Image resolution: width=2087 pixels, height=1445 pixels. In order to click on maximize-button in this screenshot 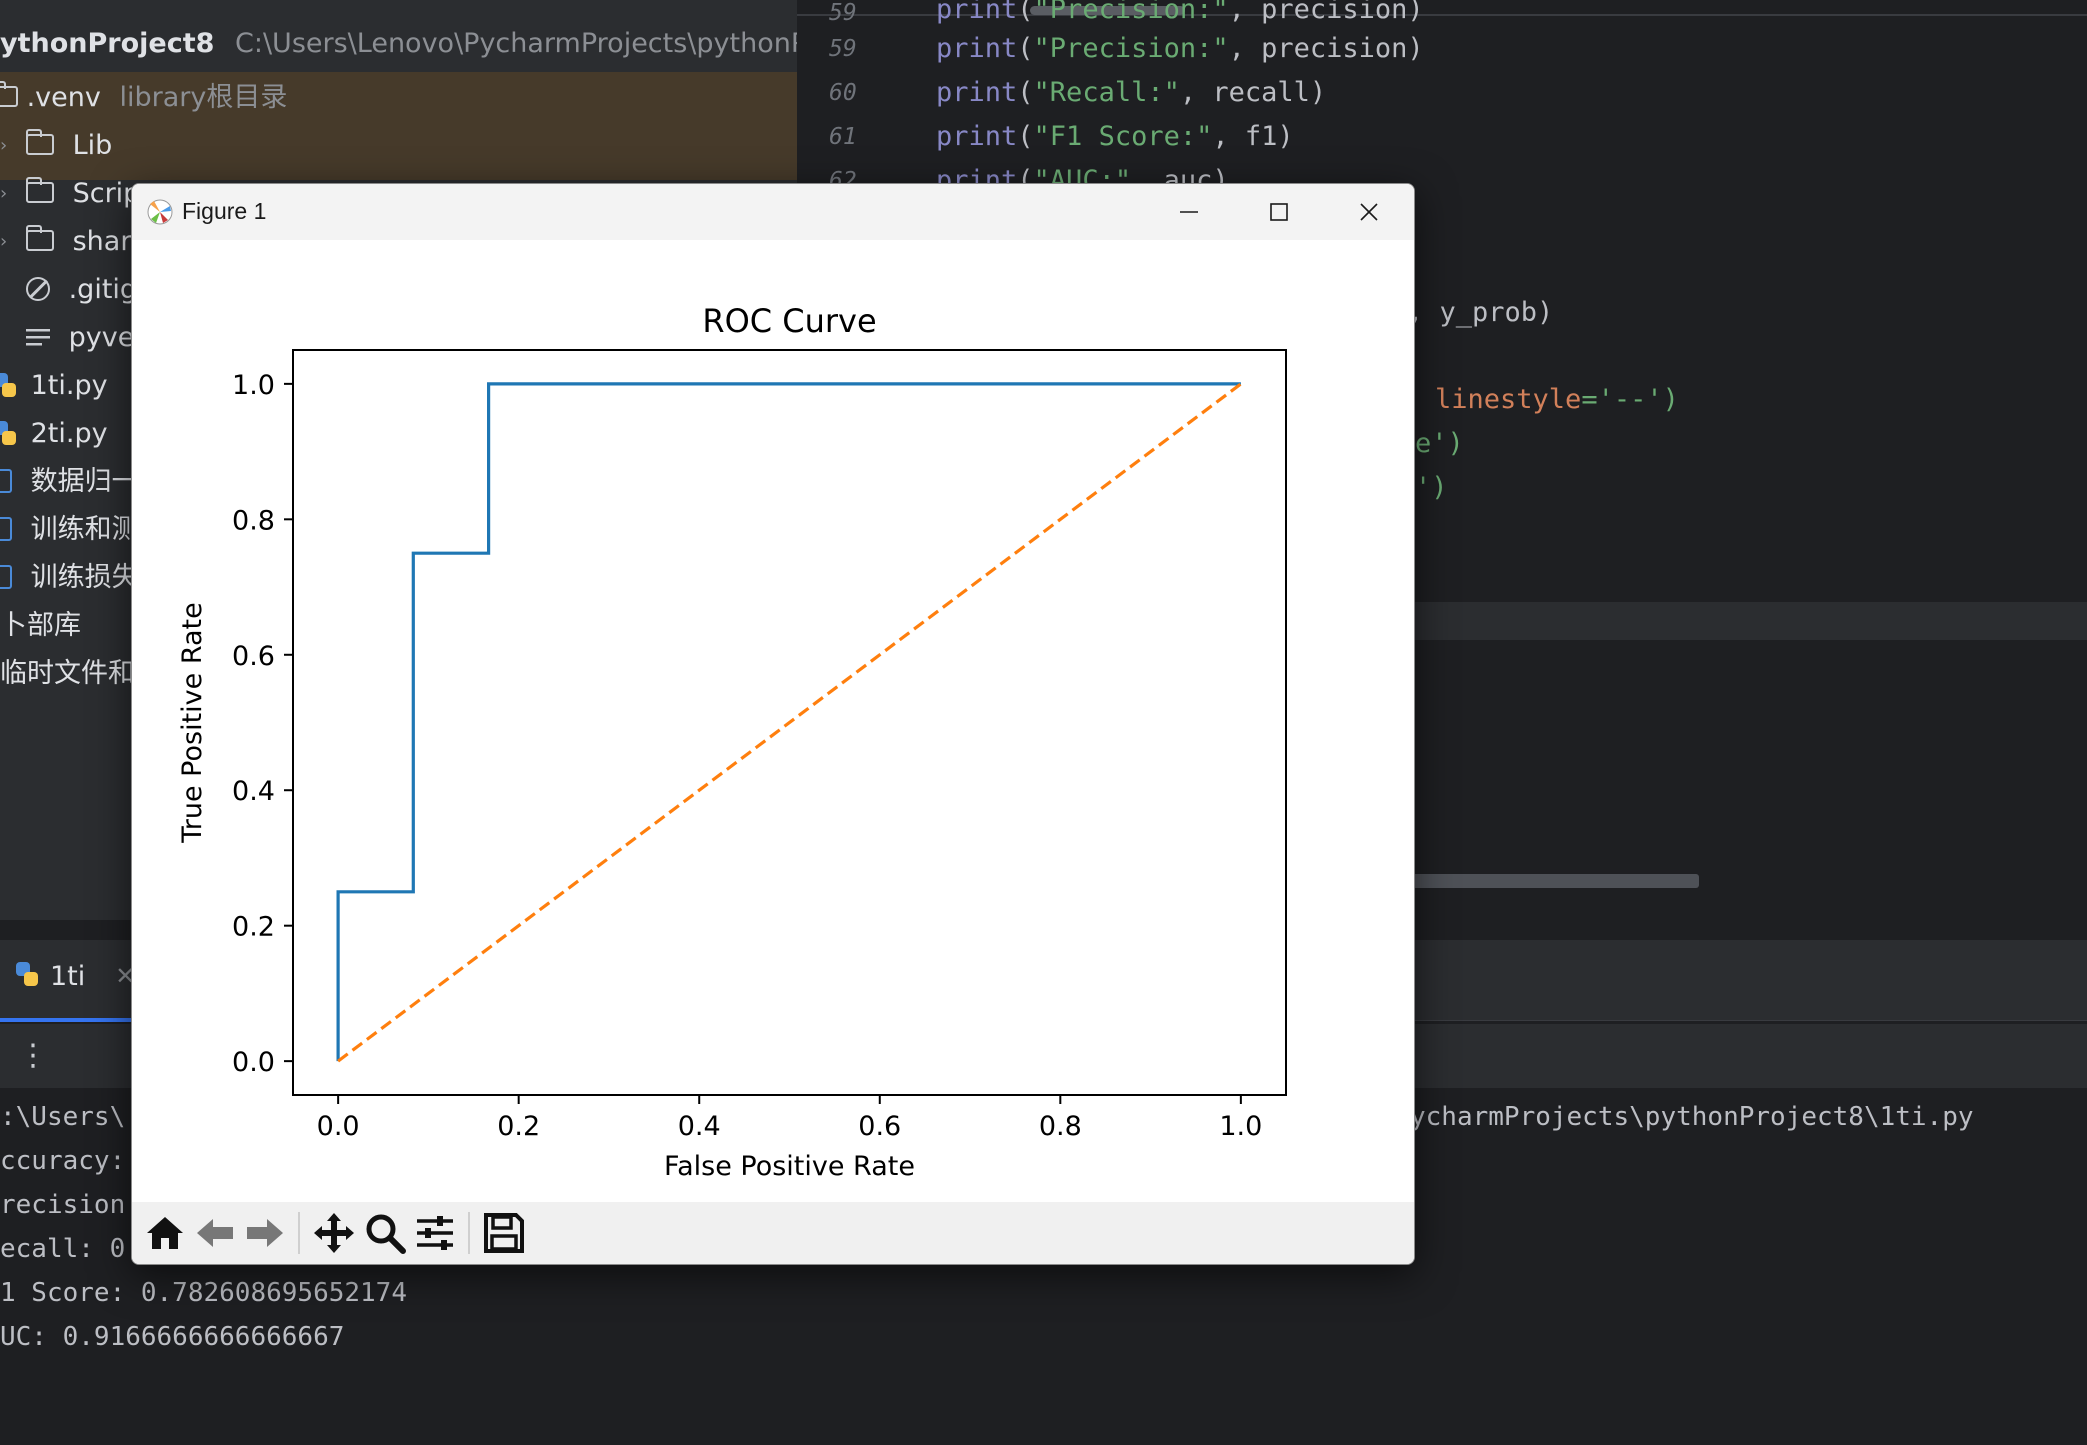, I will do `click(1279, 212)`.